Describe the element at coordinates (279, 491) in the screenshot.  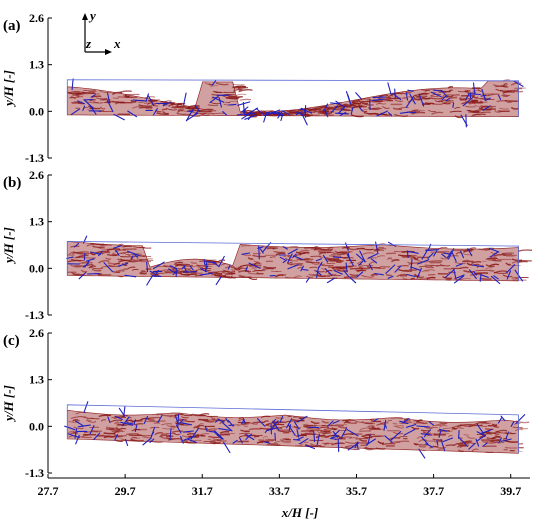
I see `x-tick-label: 33.7` at that location.